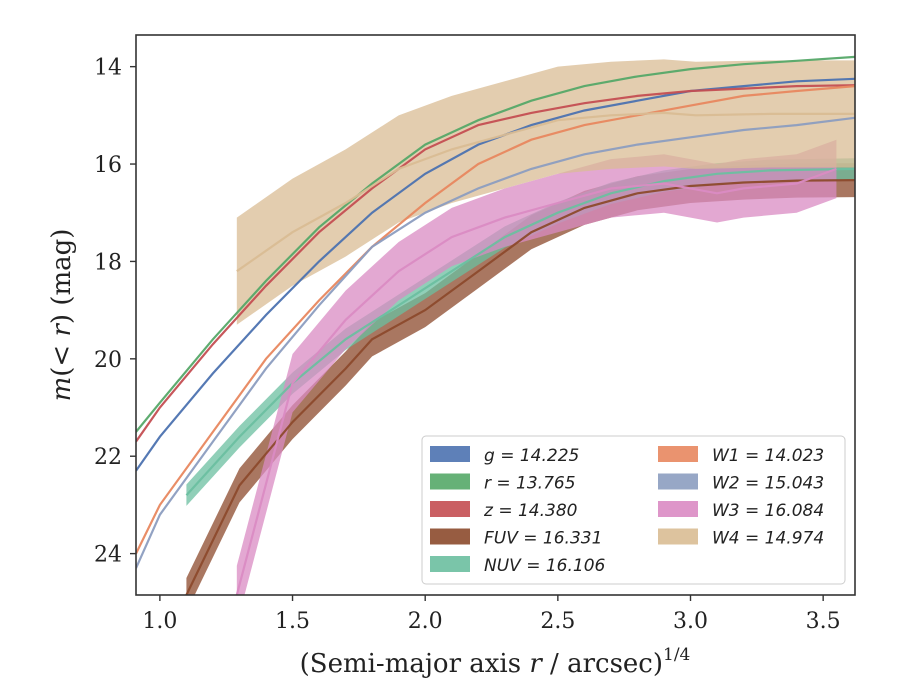 The height and width of the screenshot is (700, 900). I want to click on legend-label-w4: W4 = 14.974, so click(768, 539).